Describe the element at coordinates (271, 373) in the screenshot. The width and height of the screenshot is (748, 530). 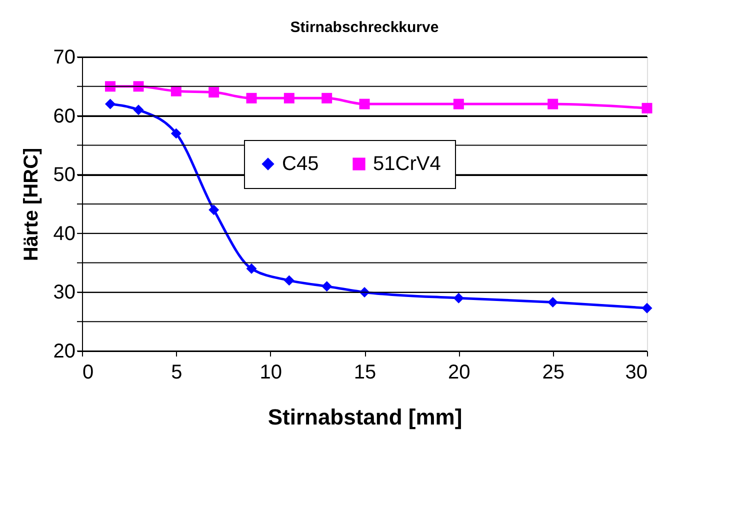
I see `x-tick-label: 10` at that location.